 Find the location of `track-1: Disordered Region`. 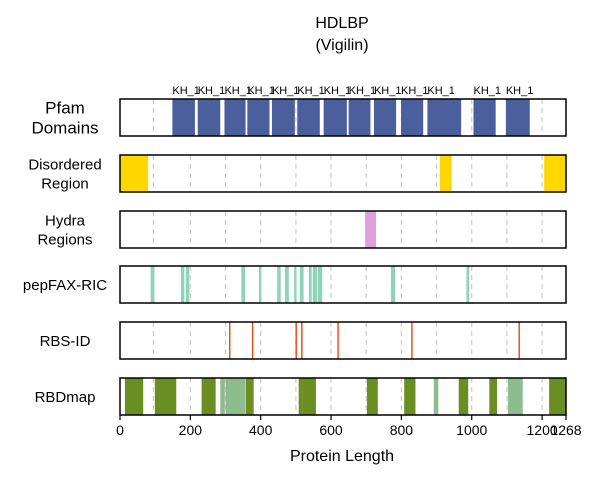

track-1: Disordered Region is located at coordinates (297, 173).